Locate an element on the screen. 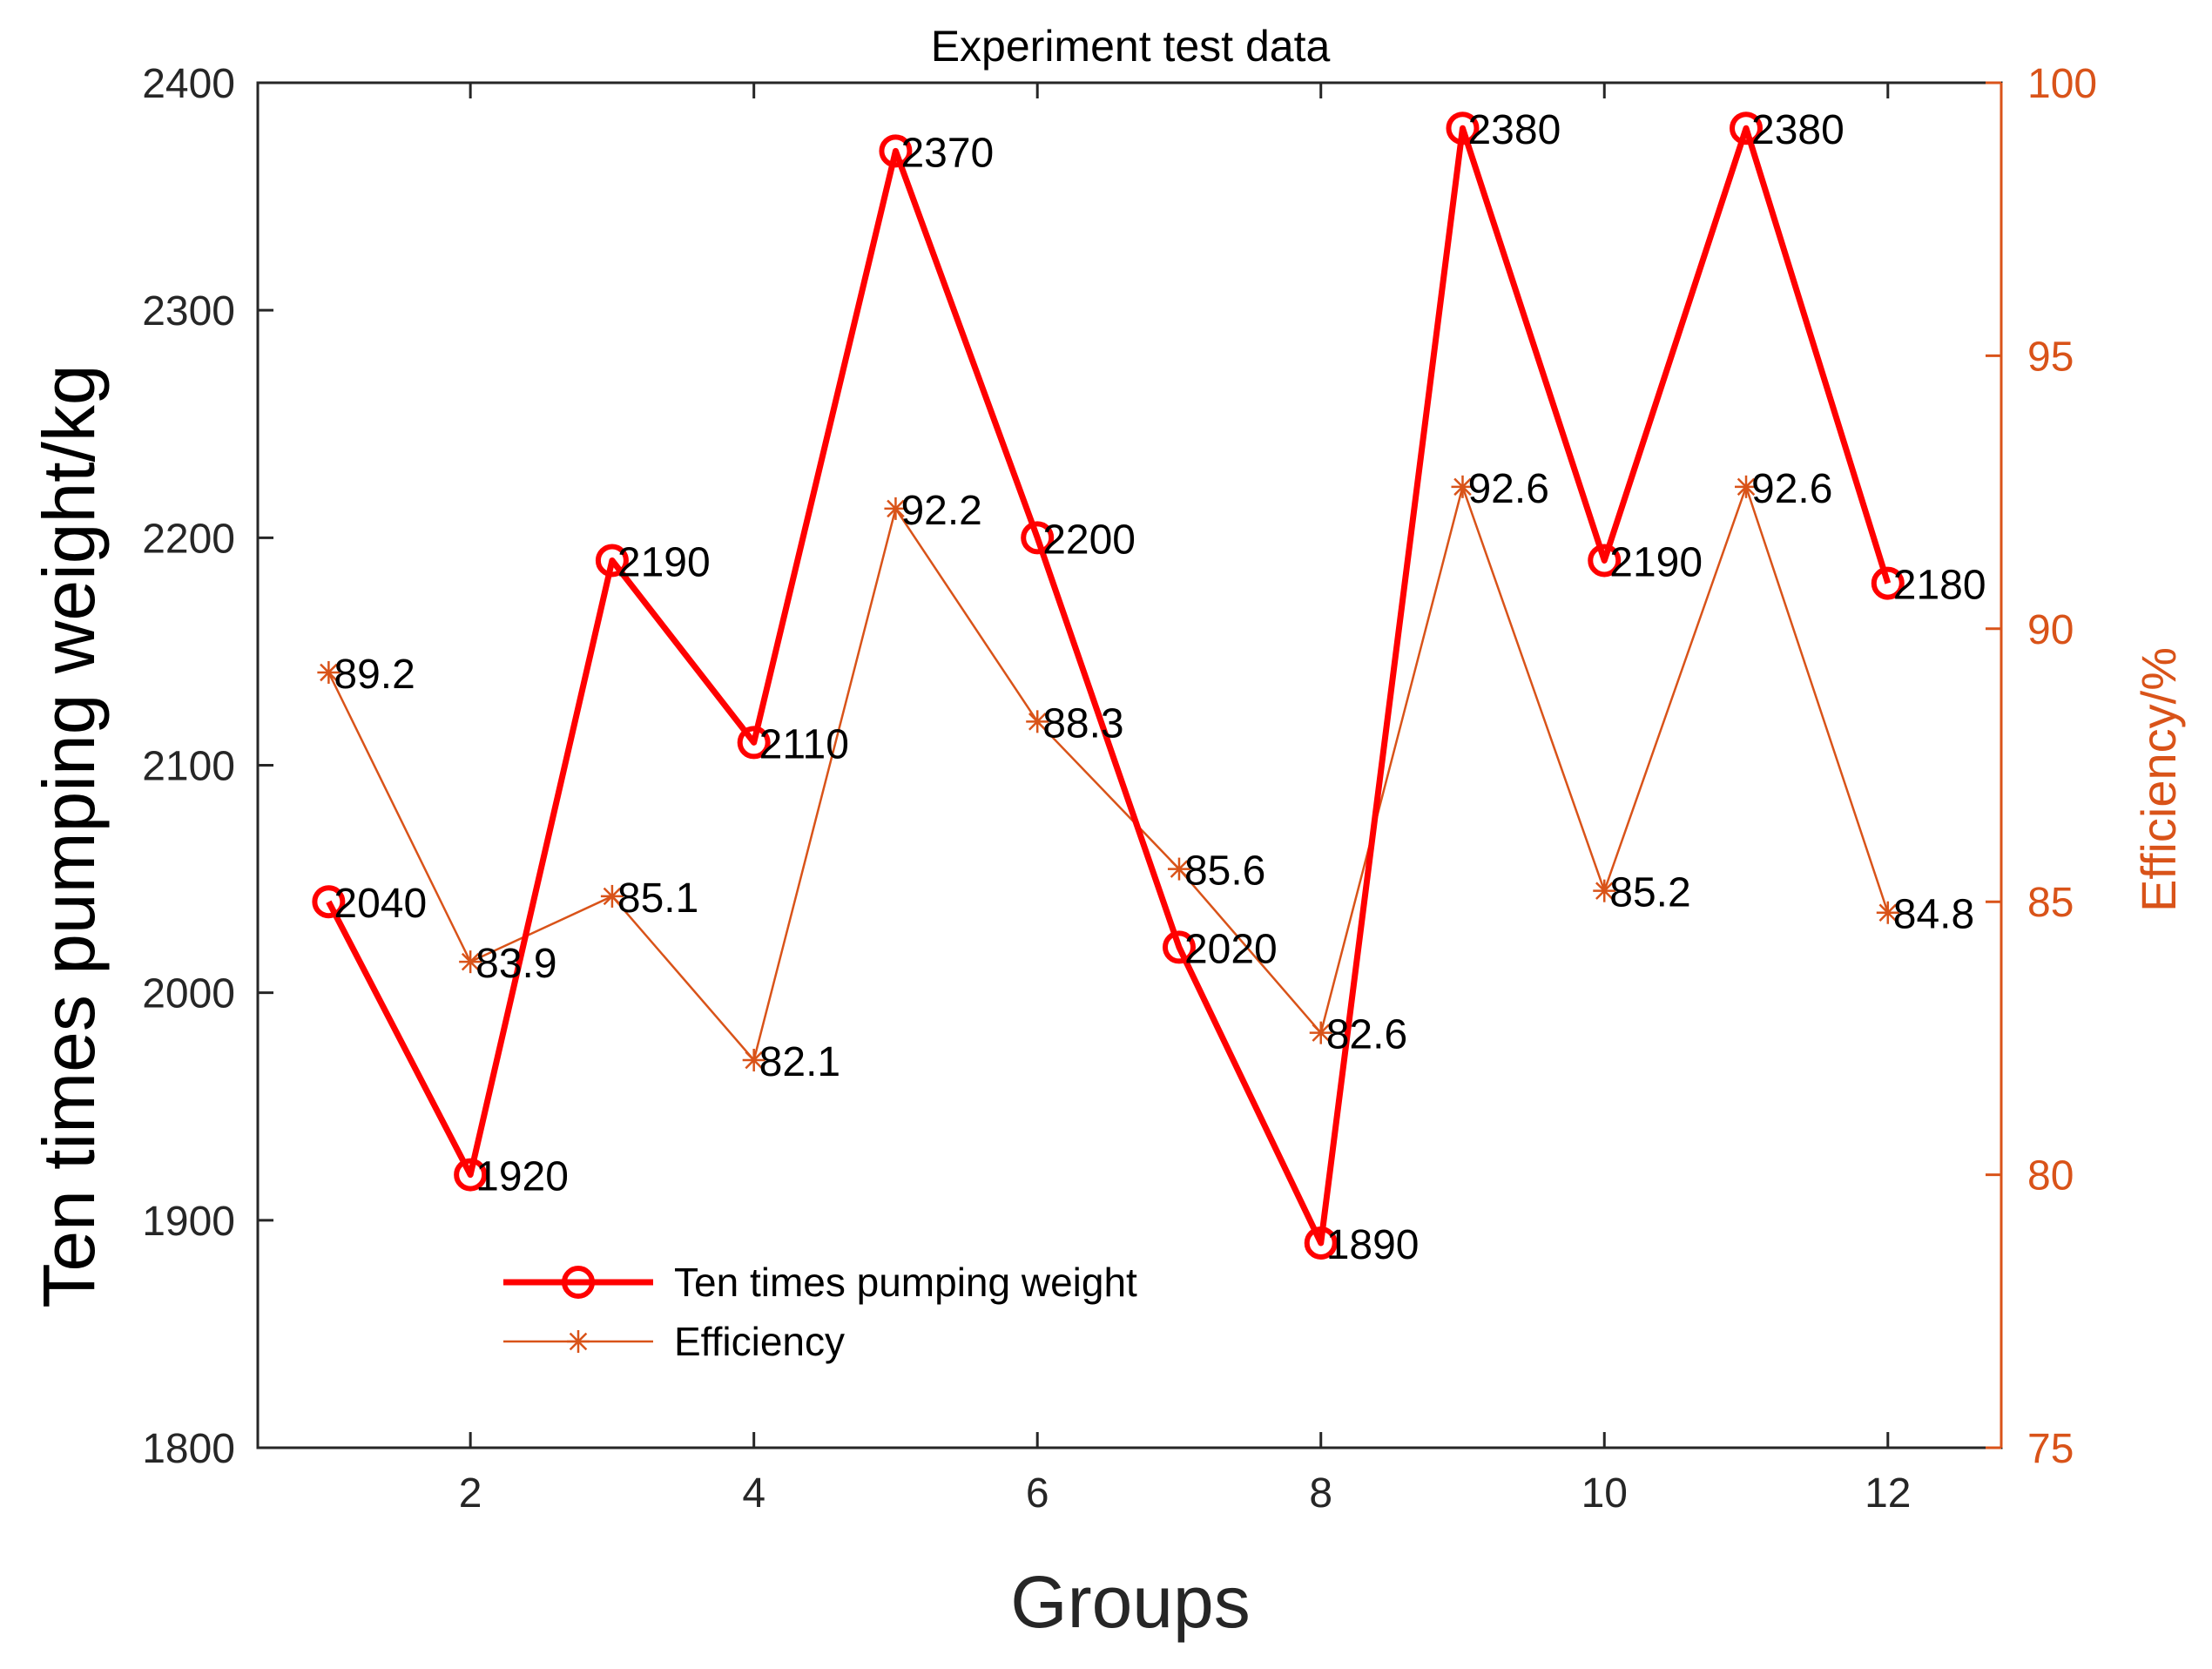  y-axis-label: Ten times pumping weight/kg is located at coordinates (69, 836).